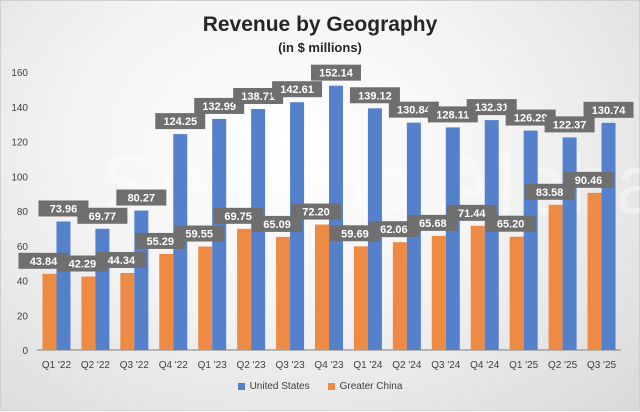 The image size is (640, 412). Describe the element at coordinates (371, 386) in the screenshot. I see `legend-label: Greater China` at that location.